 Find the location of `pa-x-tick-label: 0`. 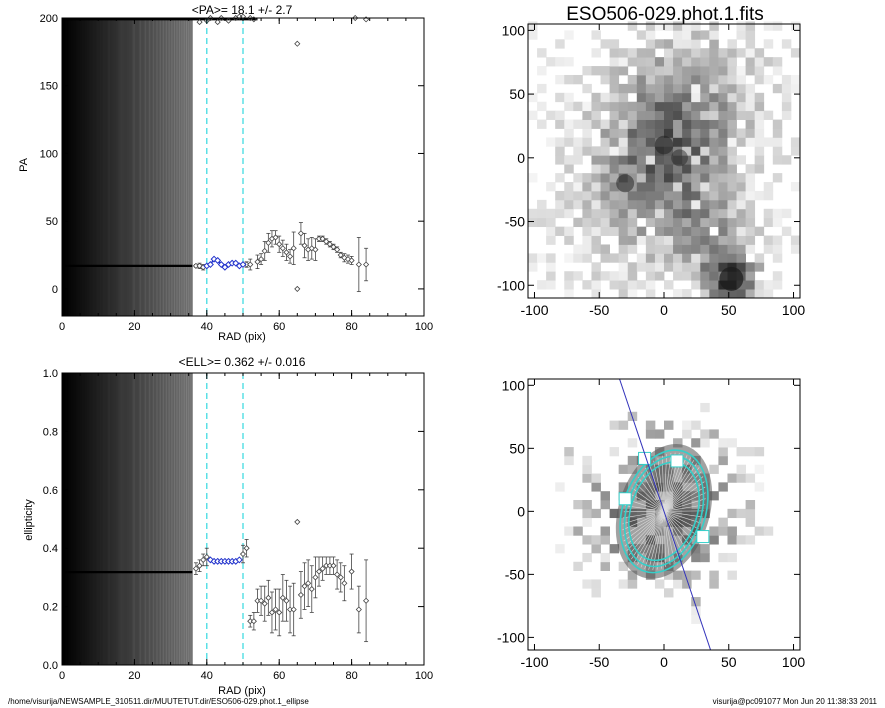

pa-x-tick-label: 0 is located at coordinates (62, 327).